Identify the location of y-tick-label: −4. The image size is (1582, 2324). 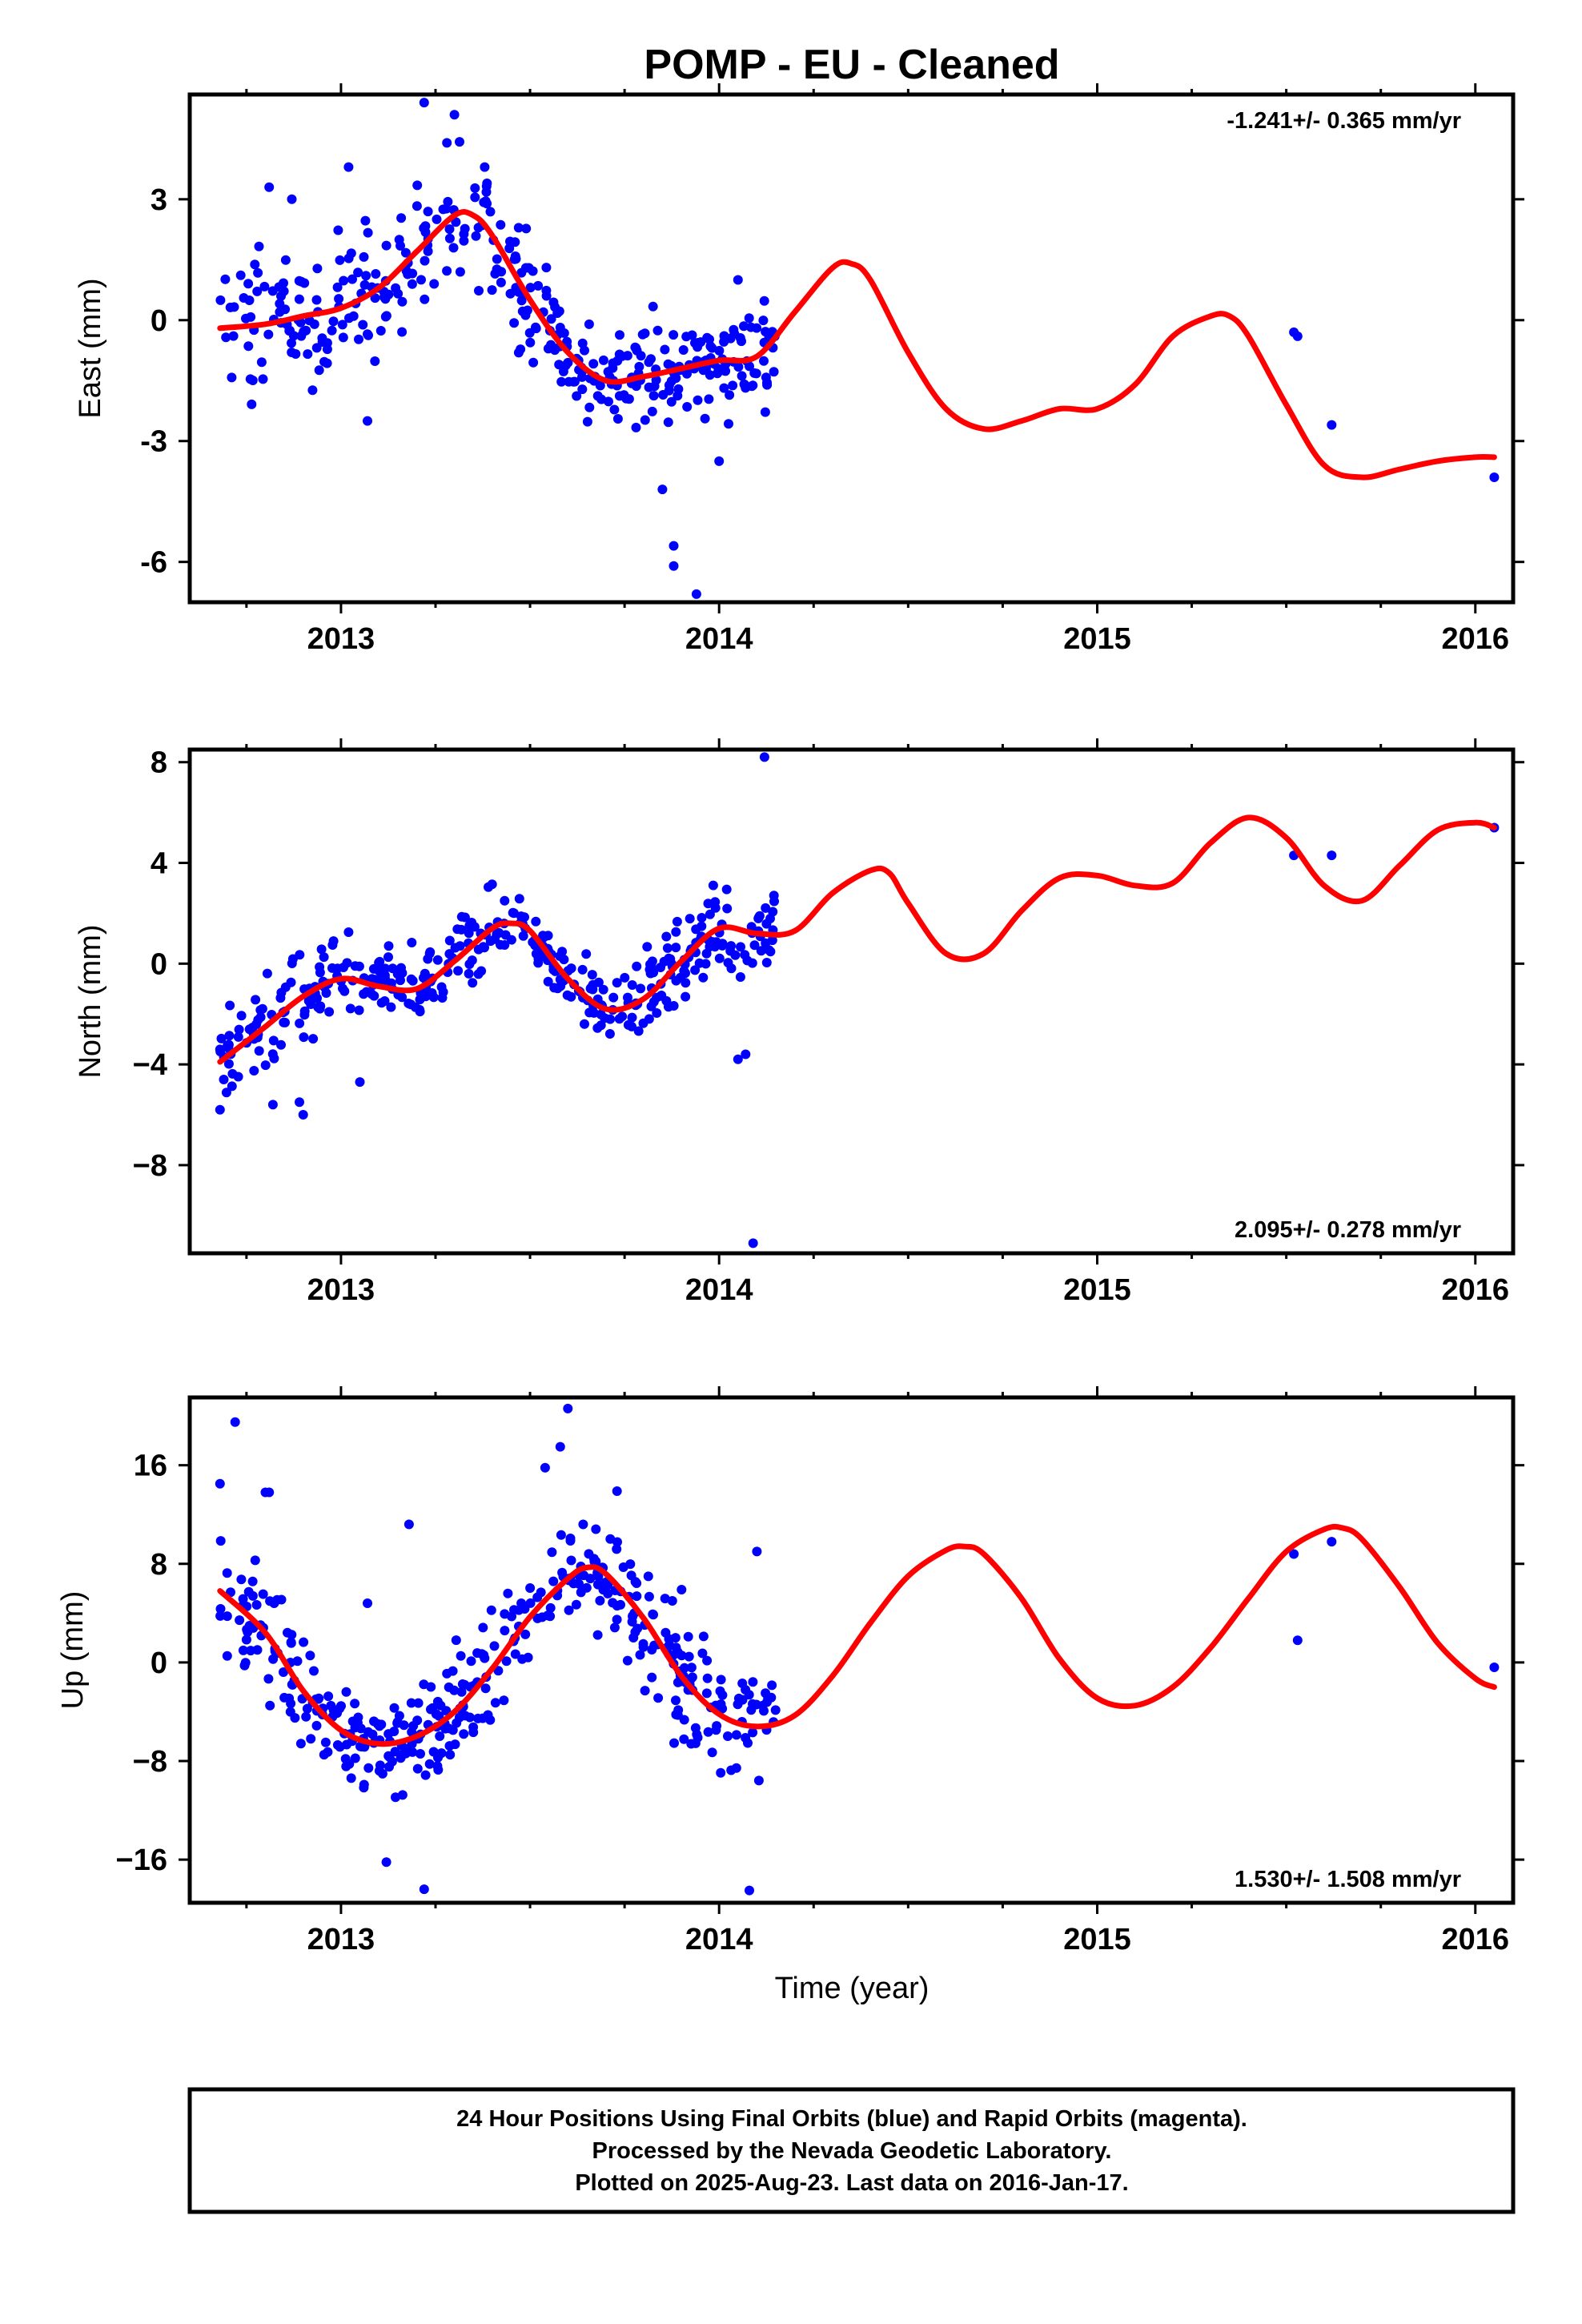
(150, 1065).